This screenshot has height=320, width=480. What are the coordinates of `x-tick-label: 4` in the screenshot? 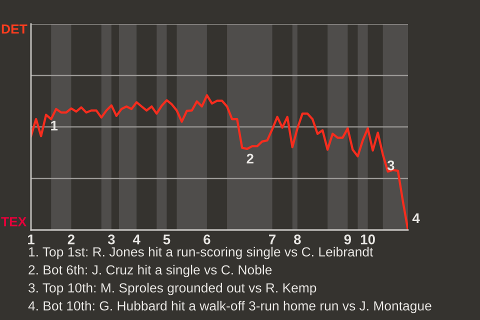 It's located at (136, 239).